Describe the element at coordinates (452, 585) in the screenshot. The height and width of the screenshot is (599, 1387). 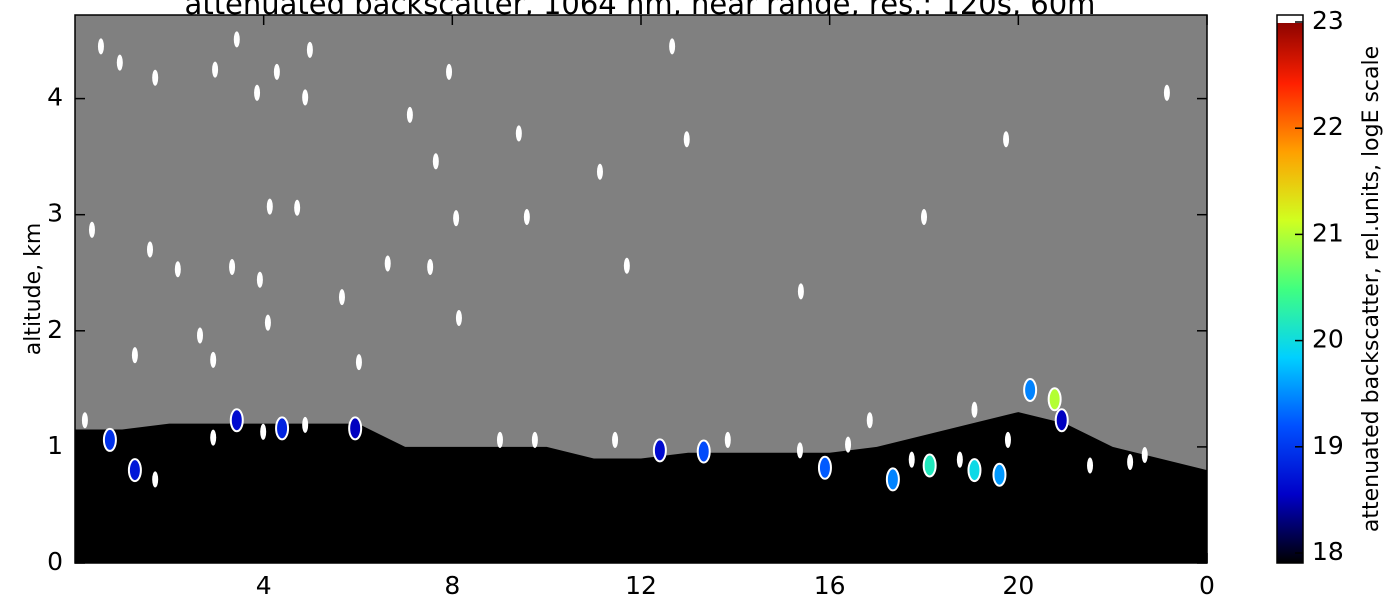
I see `x-tick-label: 8` at that location.